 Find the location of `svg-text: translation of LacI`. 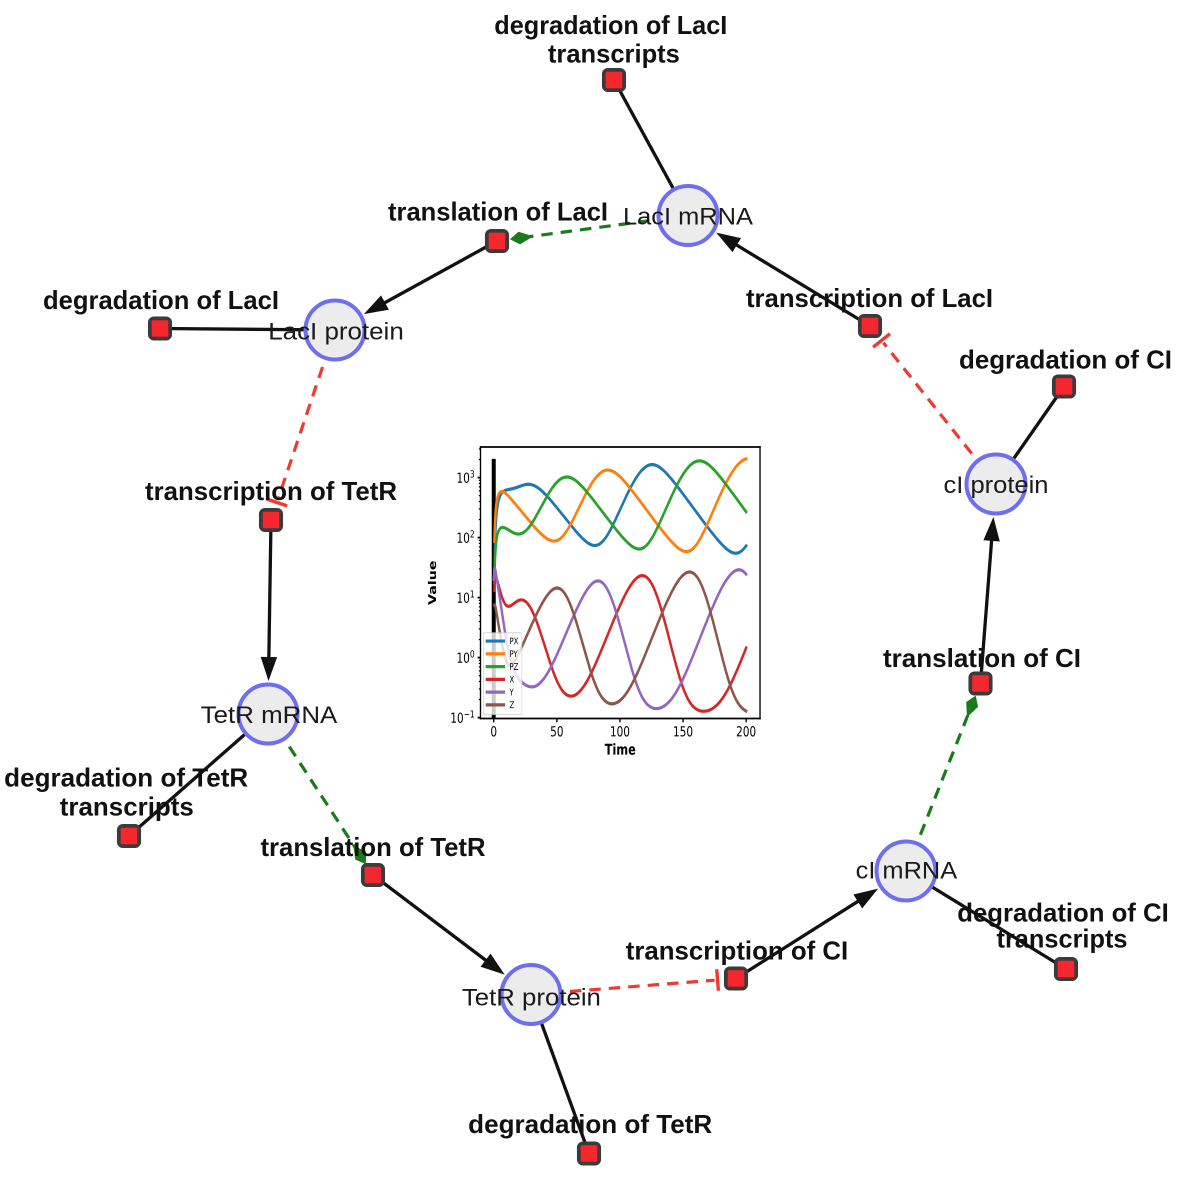

svg-text: translation of LacI is located at coordinates (498, 211).